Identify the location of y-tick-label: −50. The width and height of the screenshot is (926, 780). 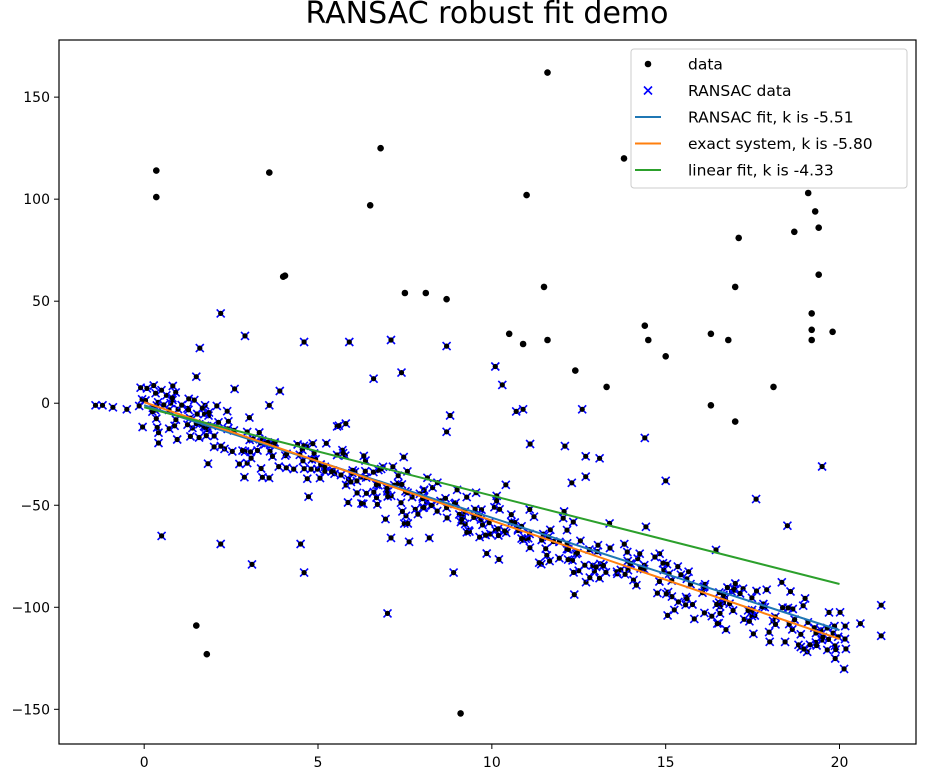
(35, 506).